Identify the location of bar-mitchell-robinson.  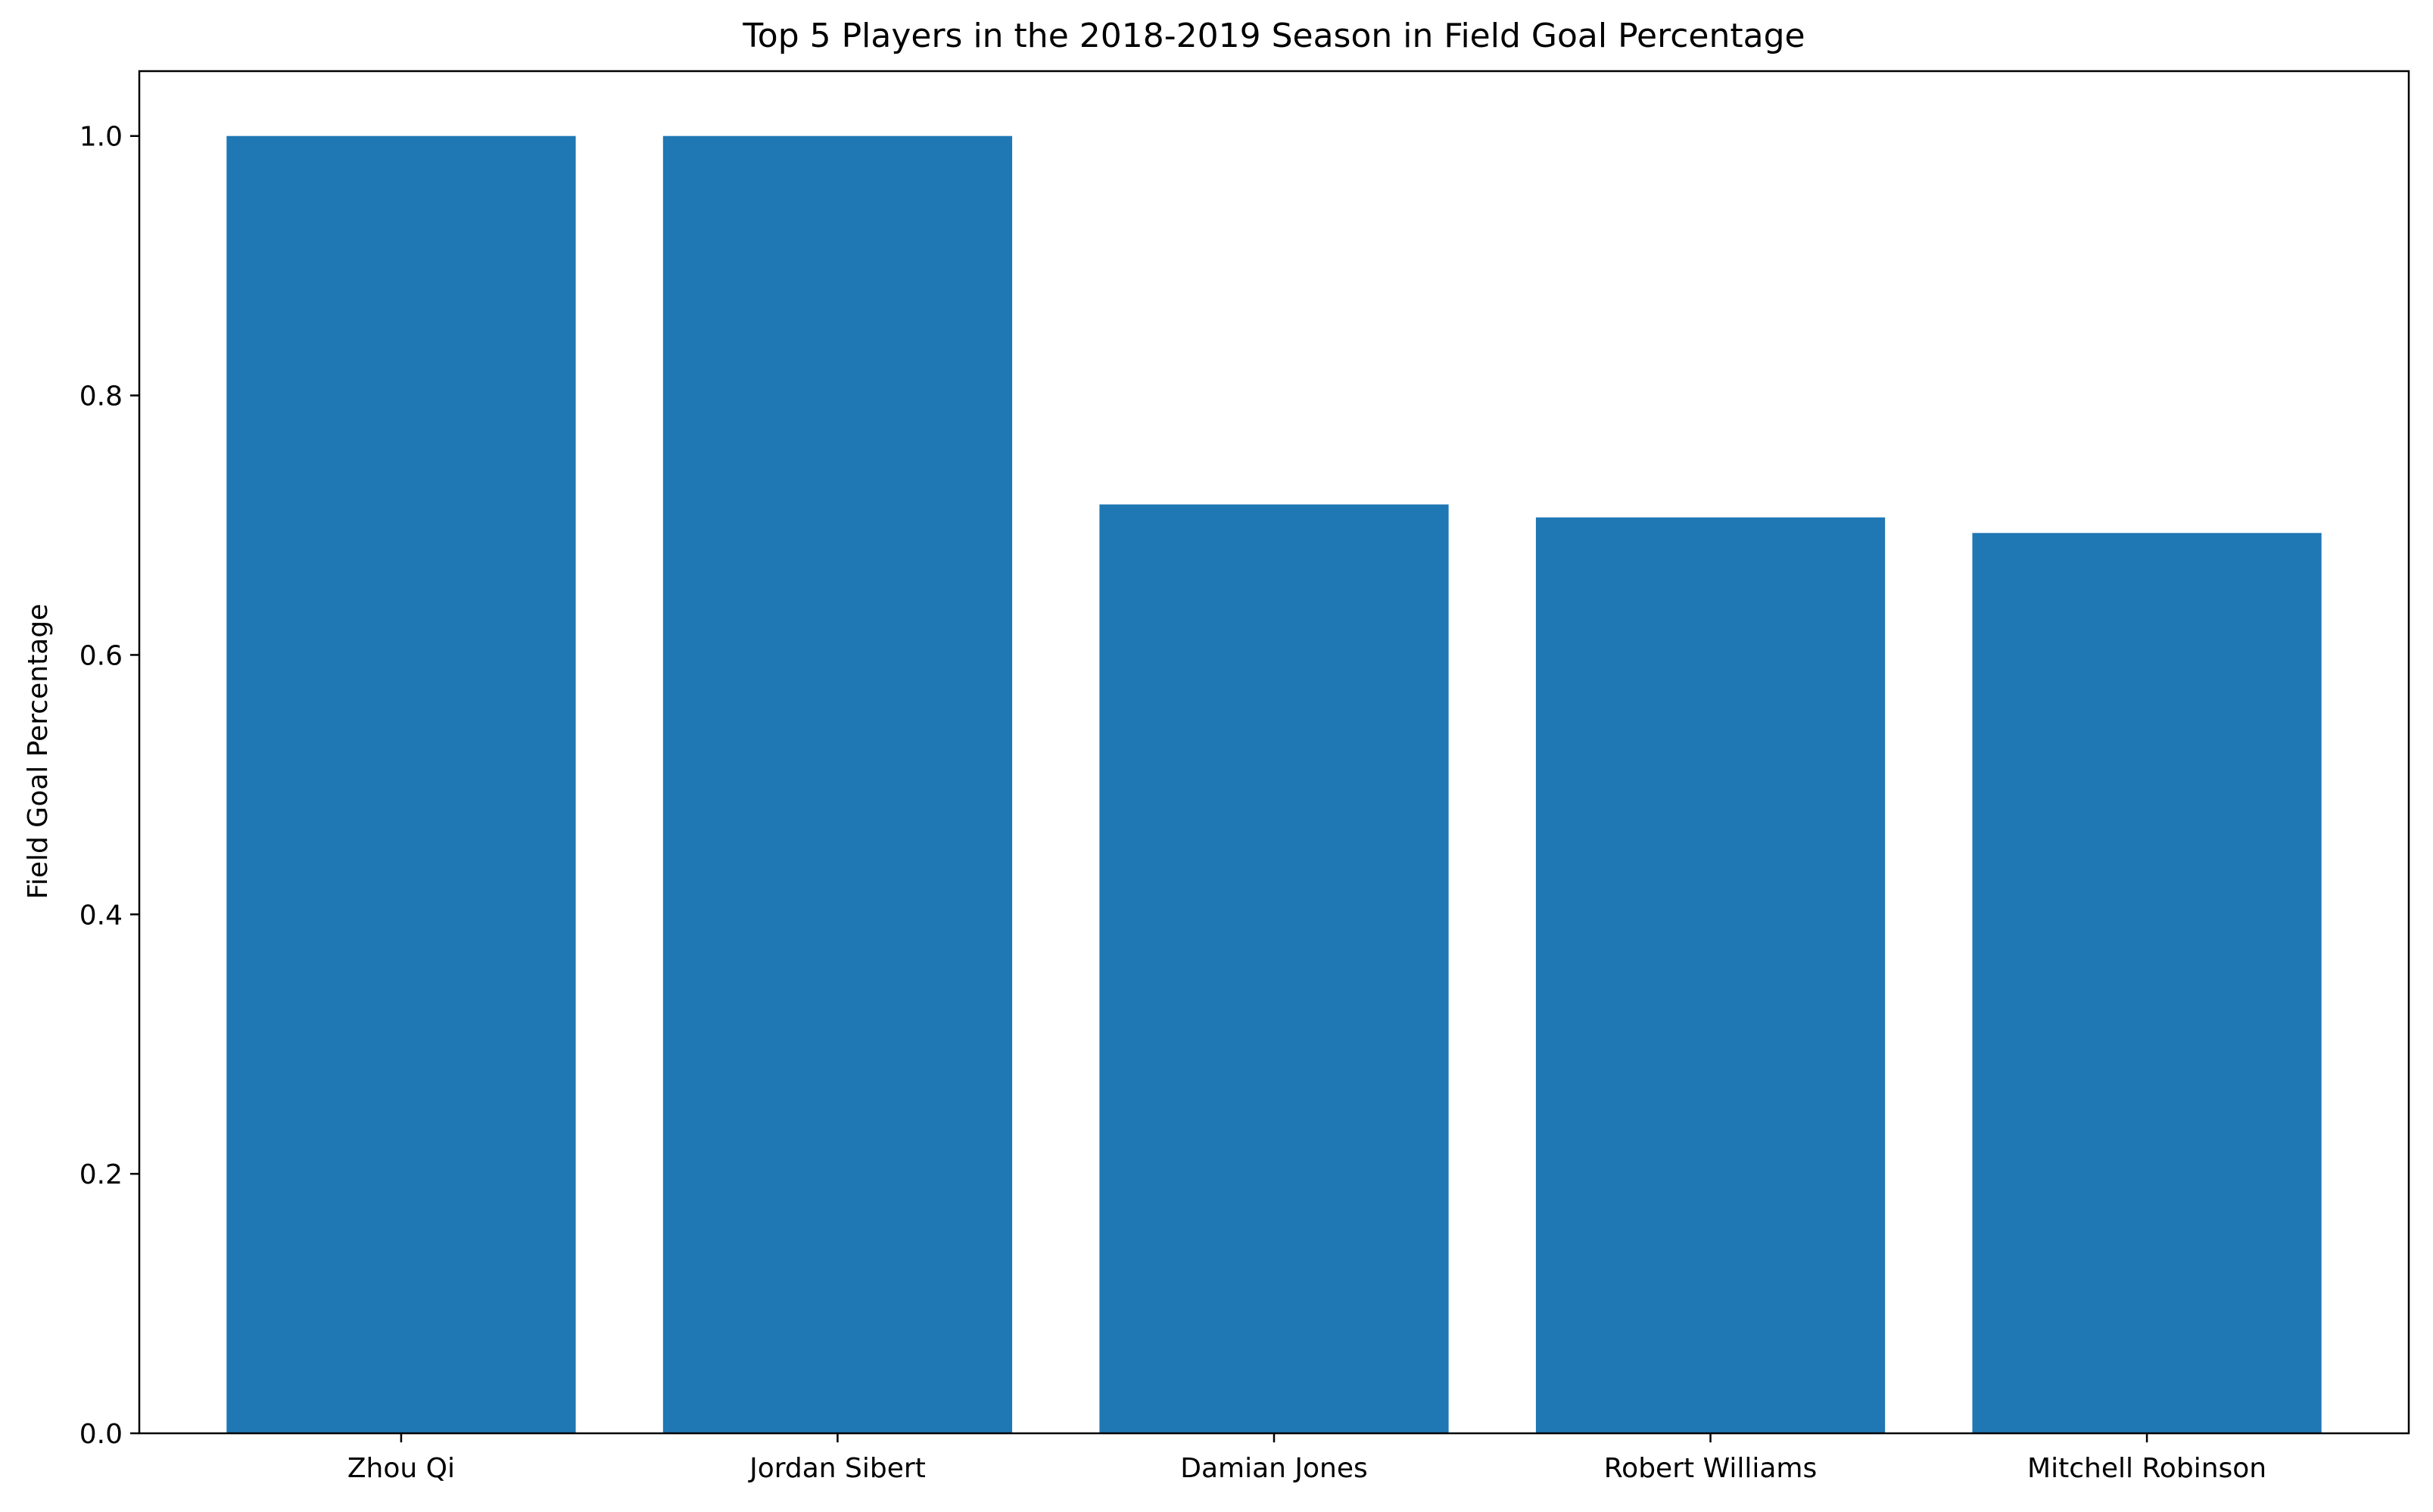
(2147, 983).